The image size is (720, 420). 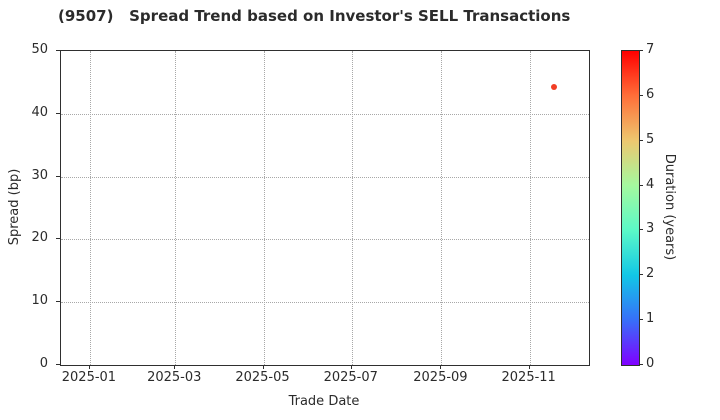 What do you see at coordinates (14, 207) in the screenshot?
I see `y-axis-label: Spread (bp)` at bounding box center [14, 207].